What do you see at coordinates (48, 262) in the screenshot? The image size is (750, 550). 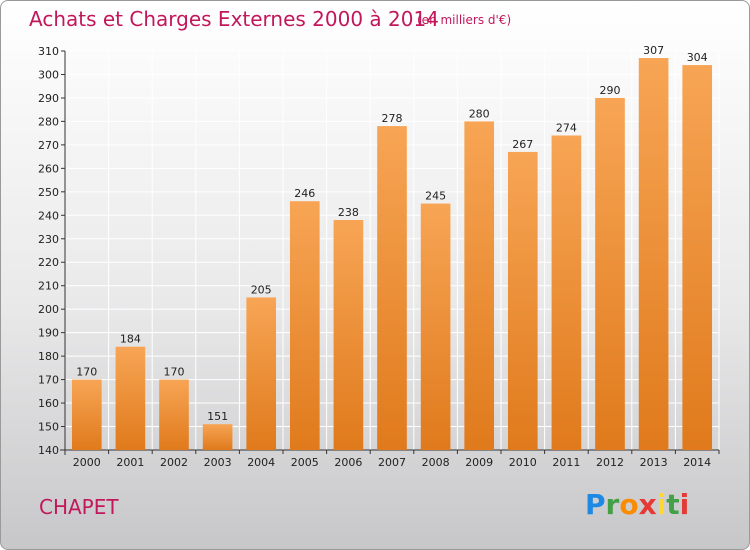 I see `y-tick-label: 220` at bounding box center [48, 262].